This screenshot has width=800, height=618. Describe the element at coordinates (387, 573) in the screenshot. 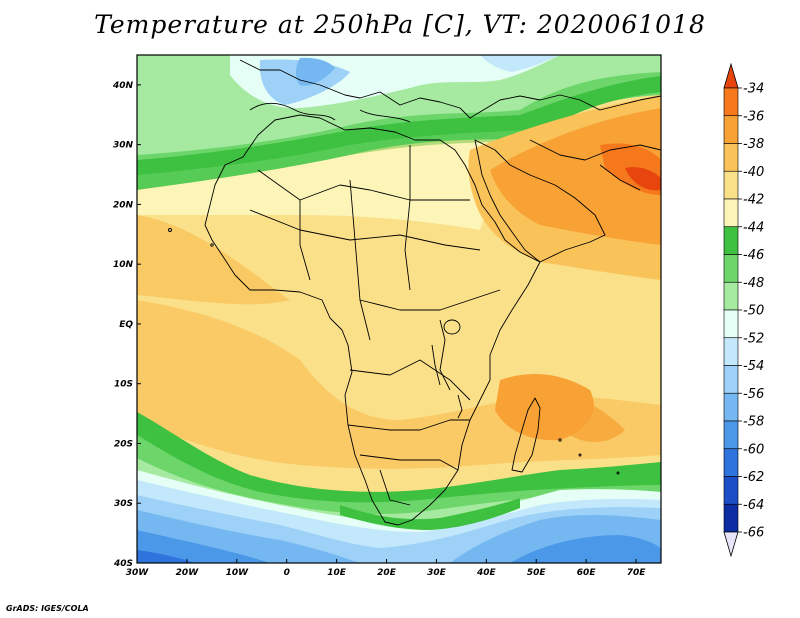

I see `x-tick-label: 20E` at that location.